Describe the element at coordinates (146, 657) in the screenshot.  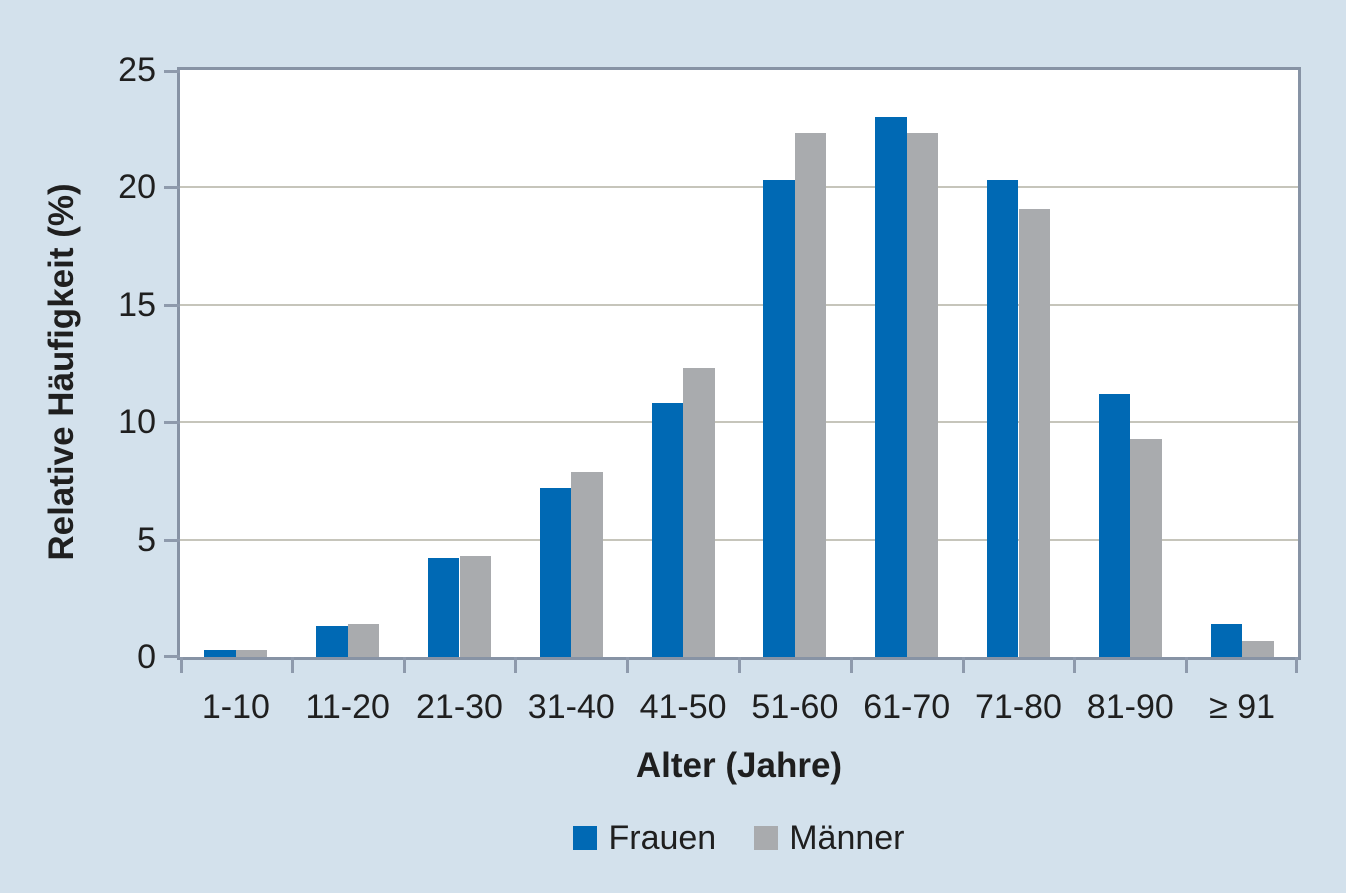
I see `y-tick-label-0: 0` at that location.